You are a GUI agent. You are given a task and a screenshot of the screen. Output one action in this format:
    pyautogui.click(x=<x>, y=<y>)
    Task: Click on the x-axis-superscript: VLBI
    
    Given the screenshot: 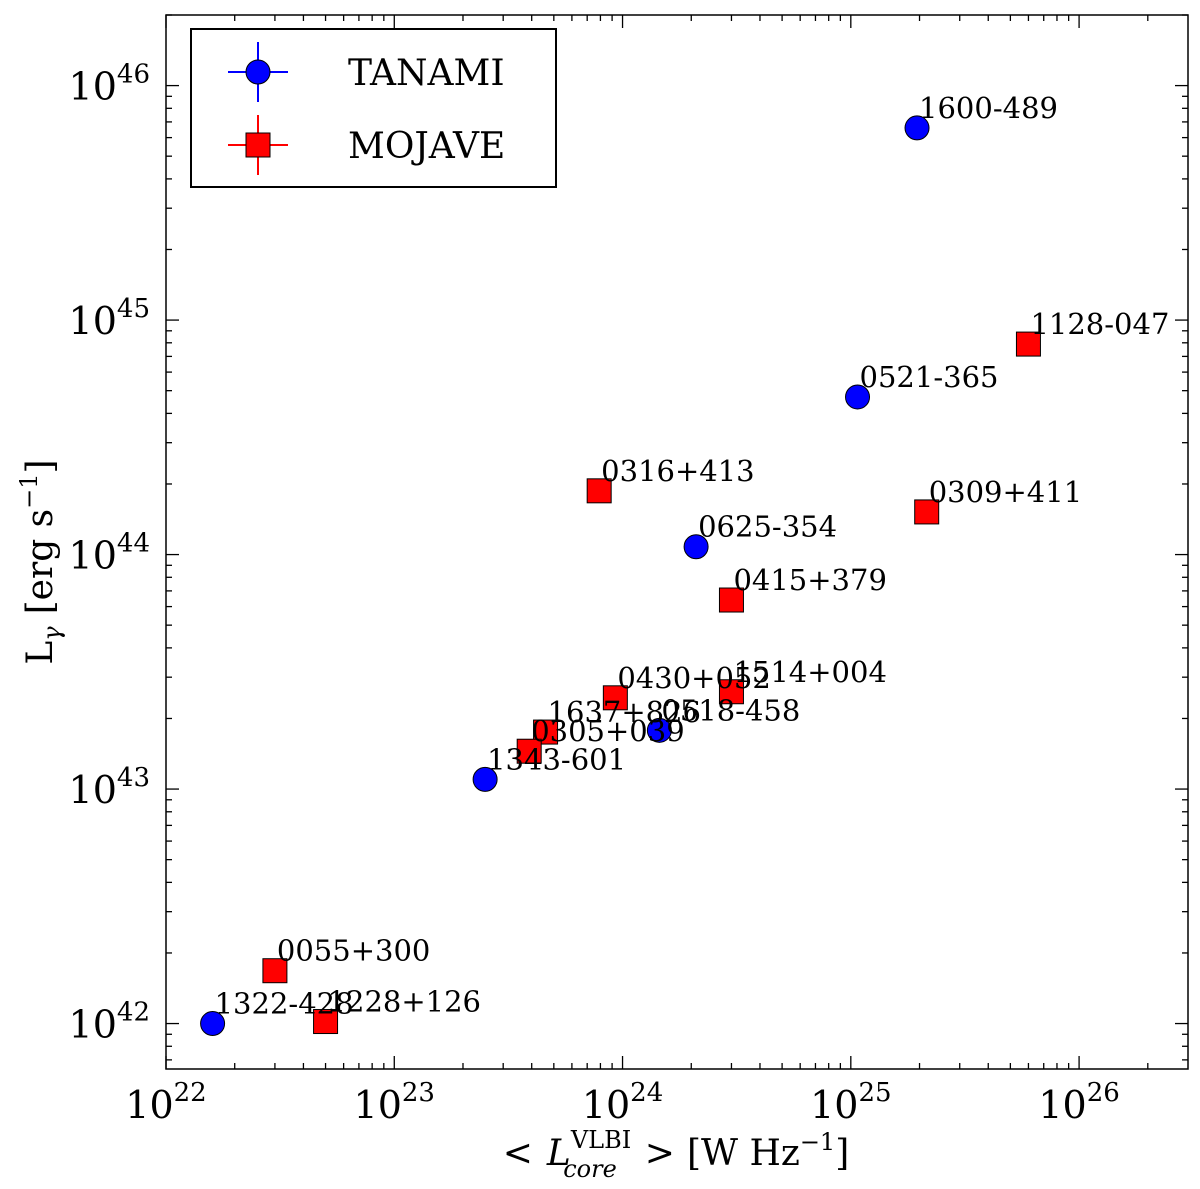 What is the action you would take?
    pyautogui.click(x=600, y=1140)
    